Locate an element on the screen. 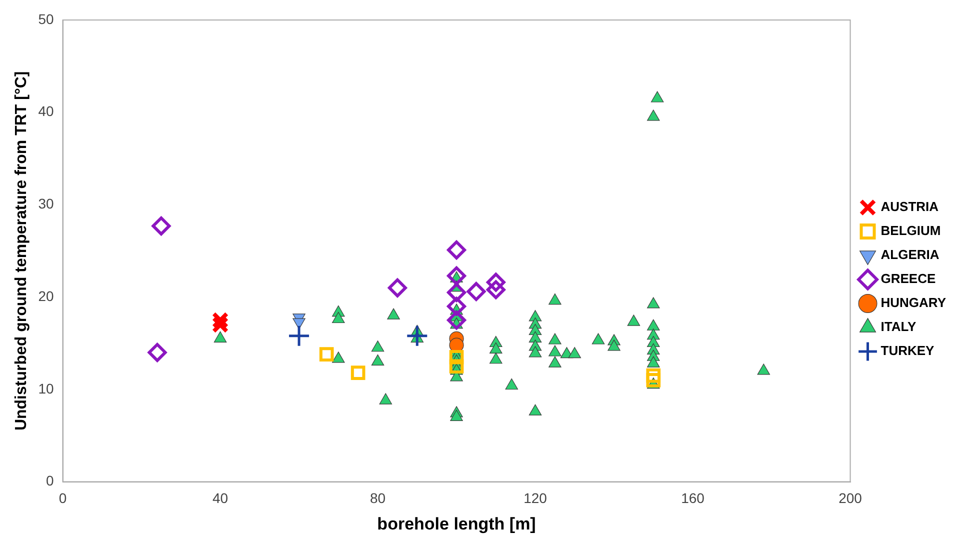 This screenshot has height=547, width=962. legend-label: GREECE is located at coordinates (908, 278).